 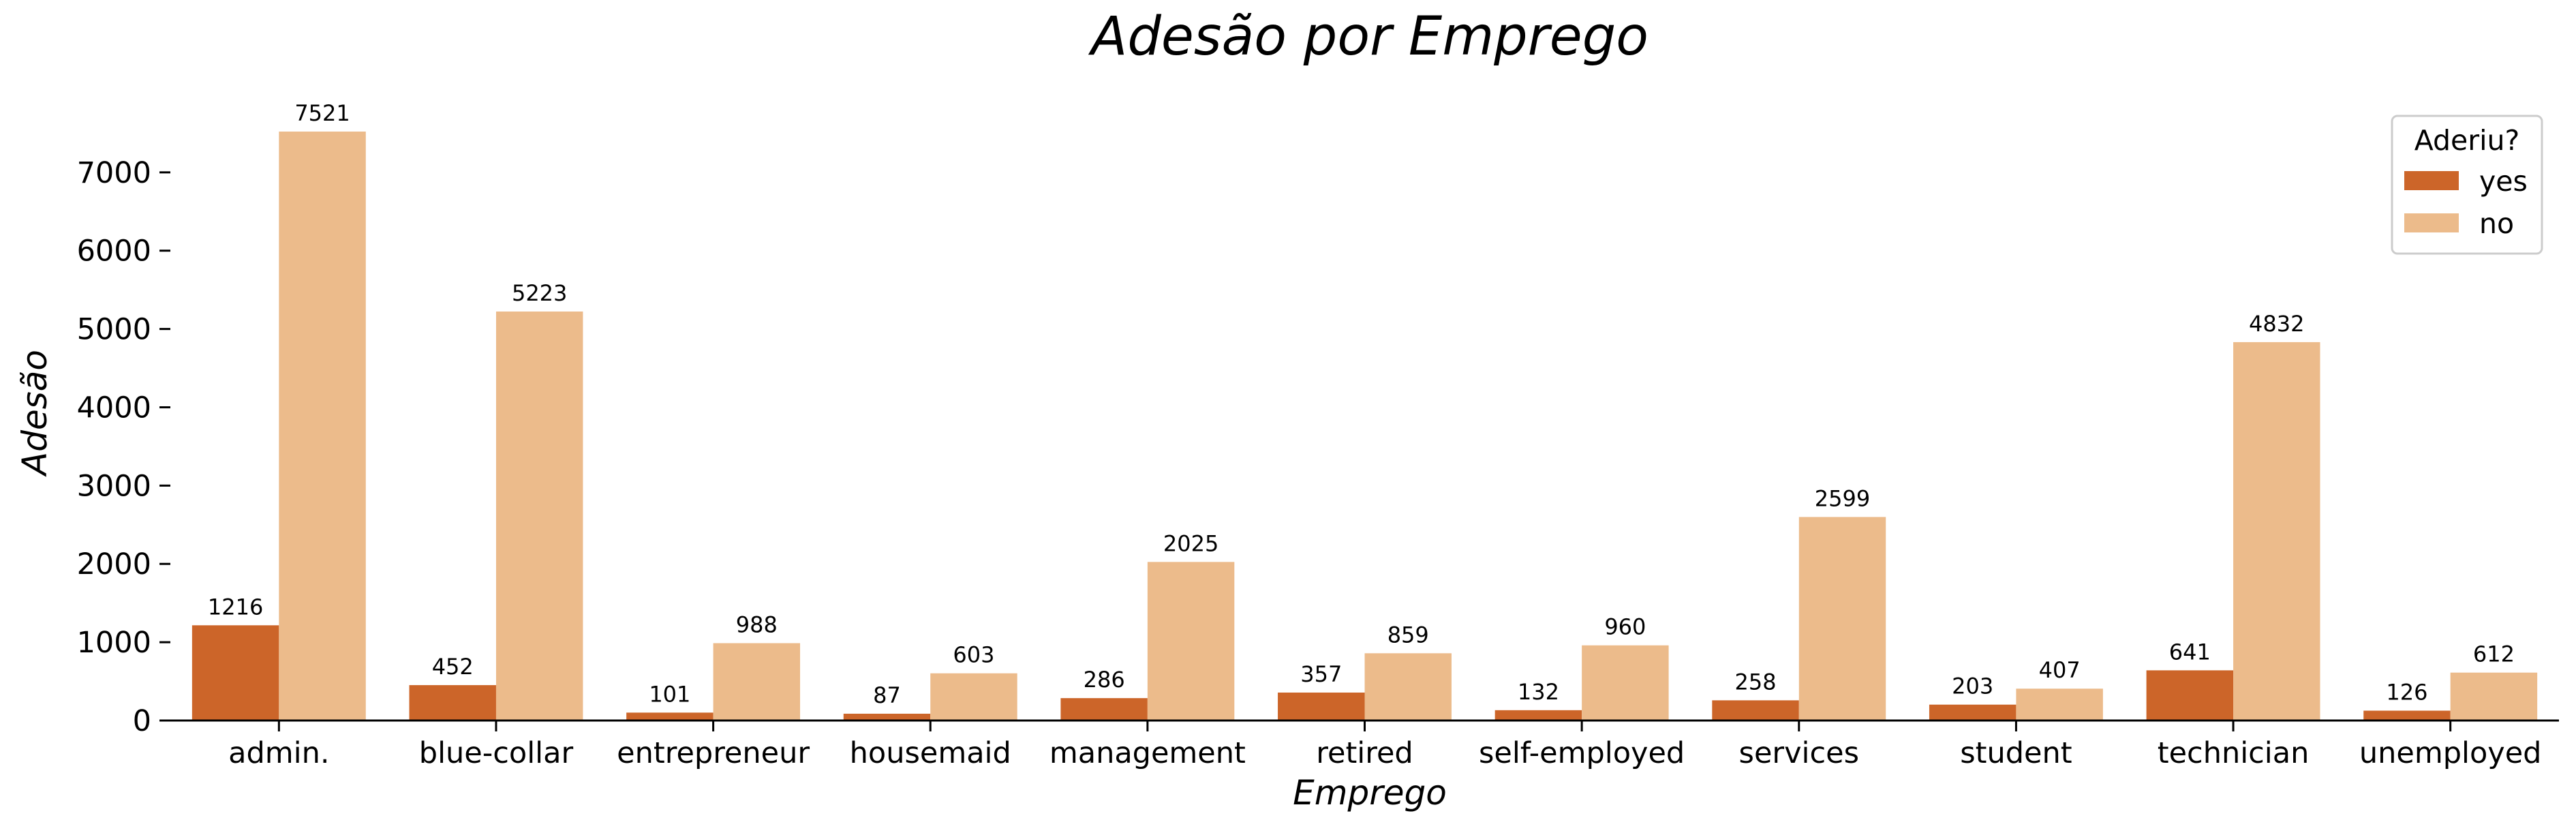 What do you see at coordinates (2431, 181) in the screenshot?
I see `legend-swatch-yes` at bounding box center [2431, 181].